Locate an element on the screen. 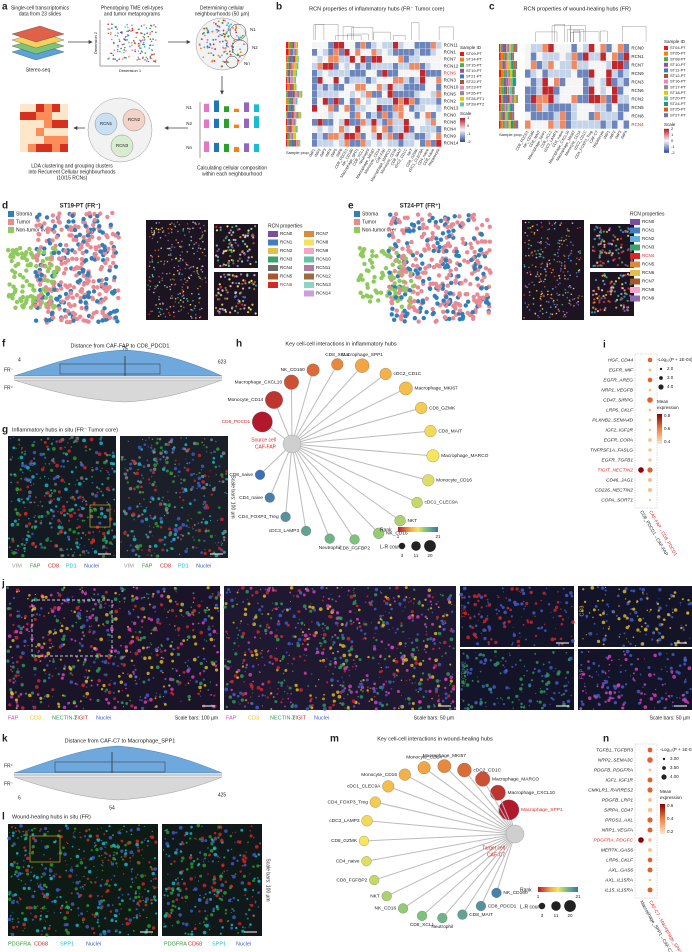 This screenshot has height=952, width=692. rcn-swatch is located at coordinates (635, 264).